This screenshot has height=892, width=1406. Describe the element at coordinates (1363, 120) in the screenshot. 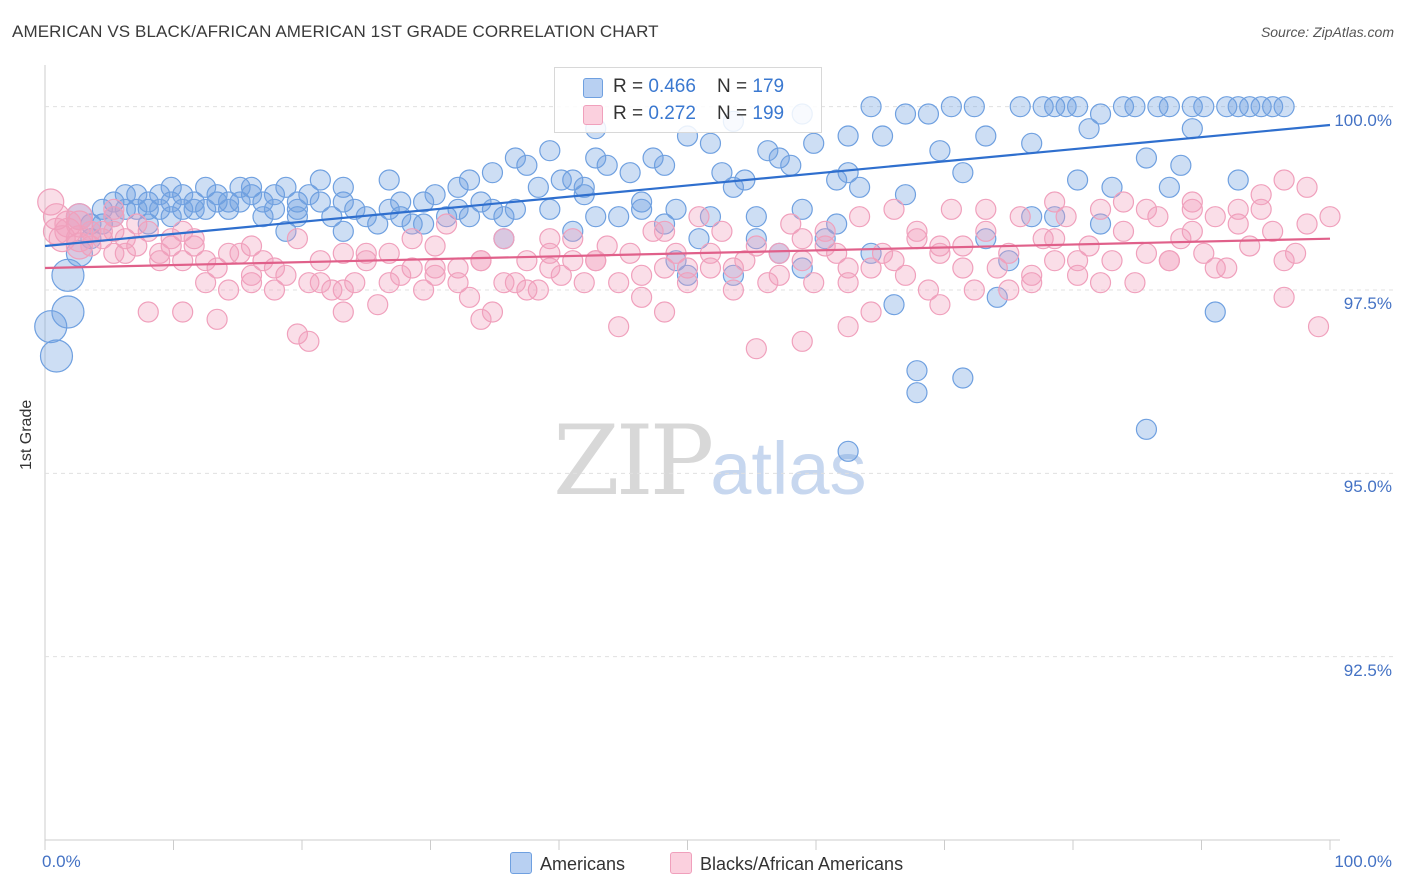

I see `y-tick-label: 100.0%` at that location.